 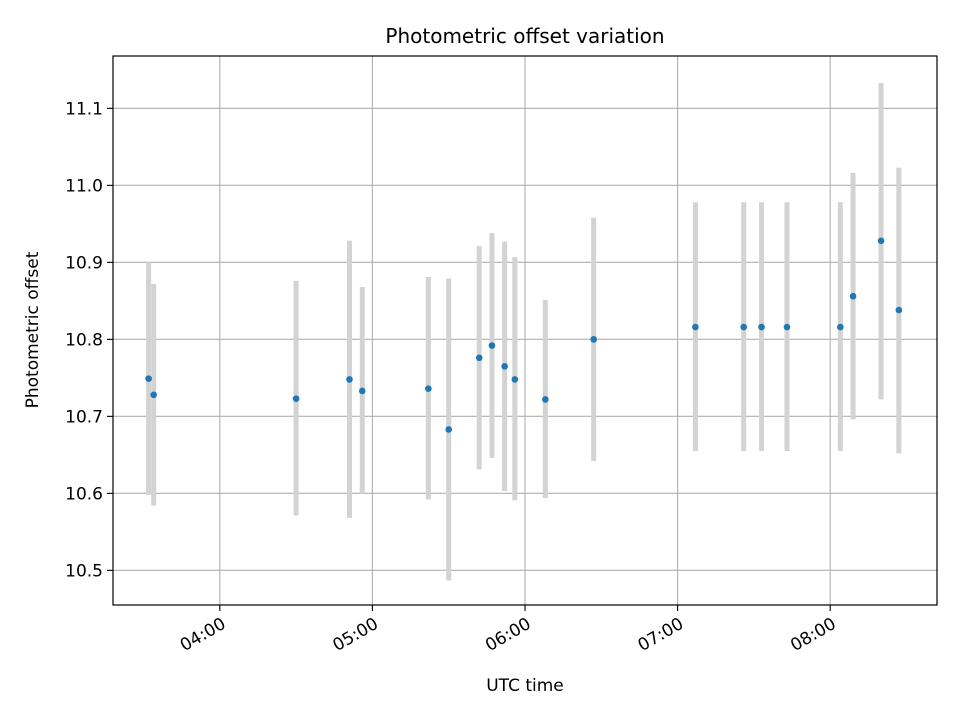 What do you see at coordinates (84, 340) in the screenshot?
I see `y-tick-label: 10.8` at bounding box center [84, 340].